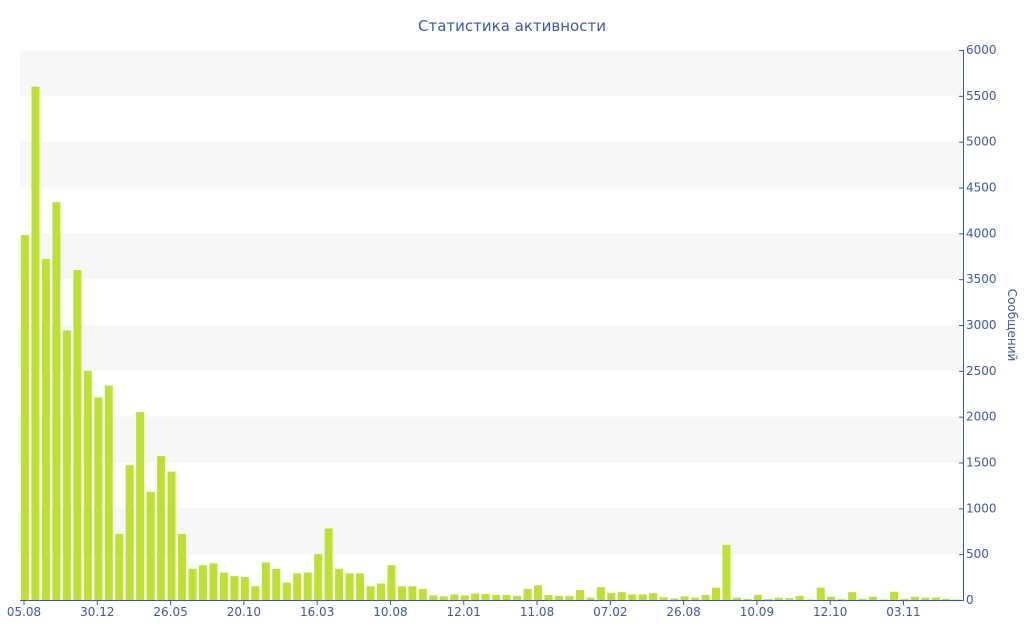 The image size is (1024, 640). Describe the element at coordinates (757, 612) in the screenshot. I see `x-tick-label: 10.09` at that location.